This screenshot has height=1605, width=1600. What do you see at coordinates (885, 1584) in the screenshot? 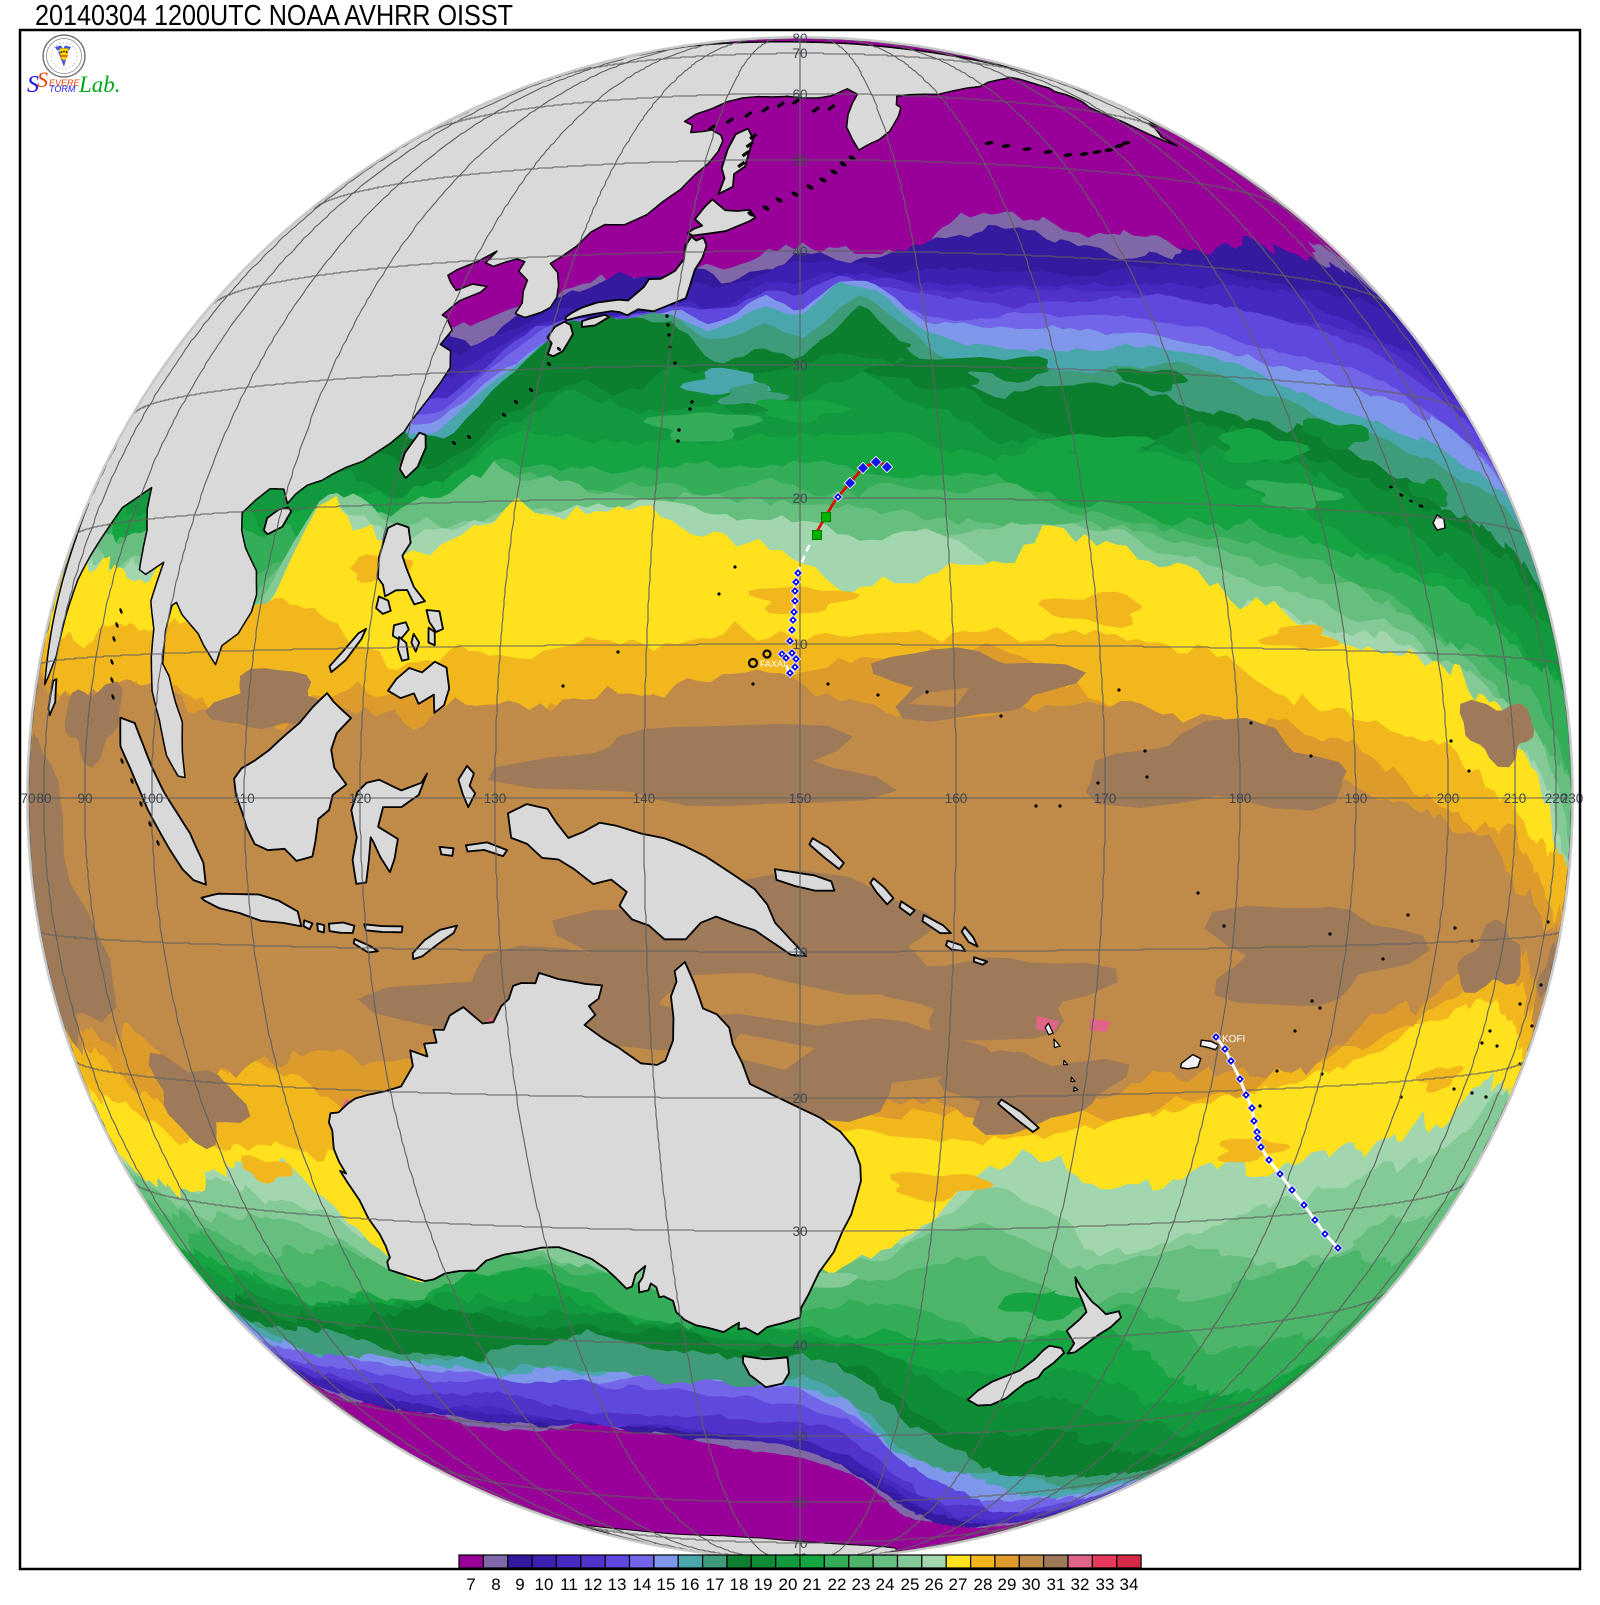
I see `svg-text: 24` at bounding box center [885, 1584].